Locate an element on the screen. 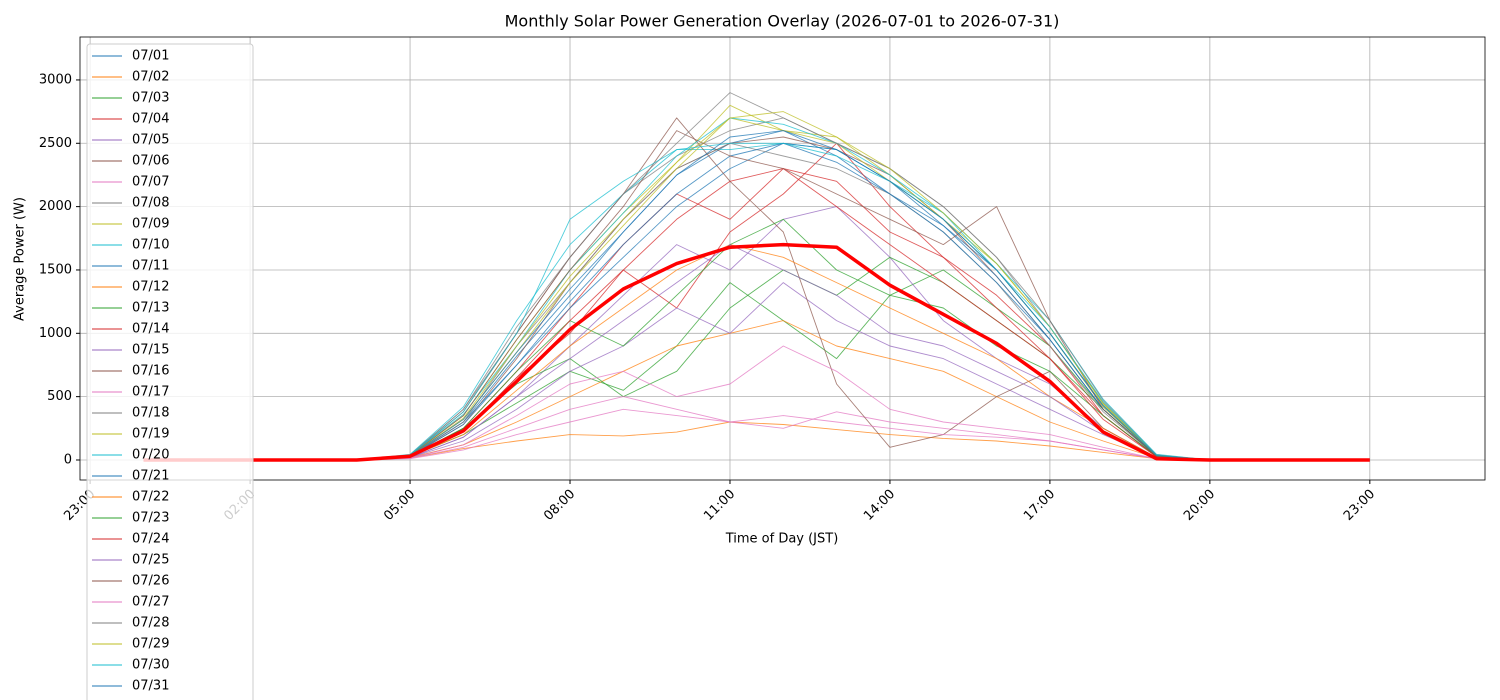 The image size is (1500, 700). legend-label: 07/05 is located at coordinates (150, 140).